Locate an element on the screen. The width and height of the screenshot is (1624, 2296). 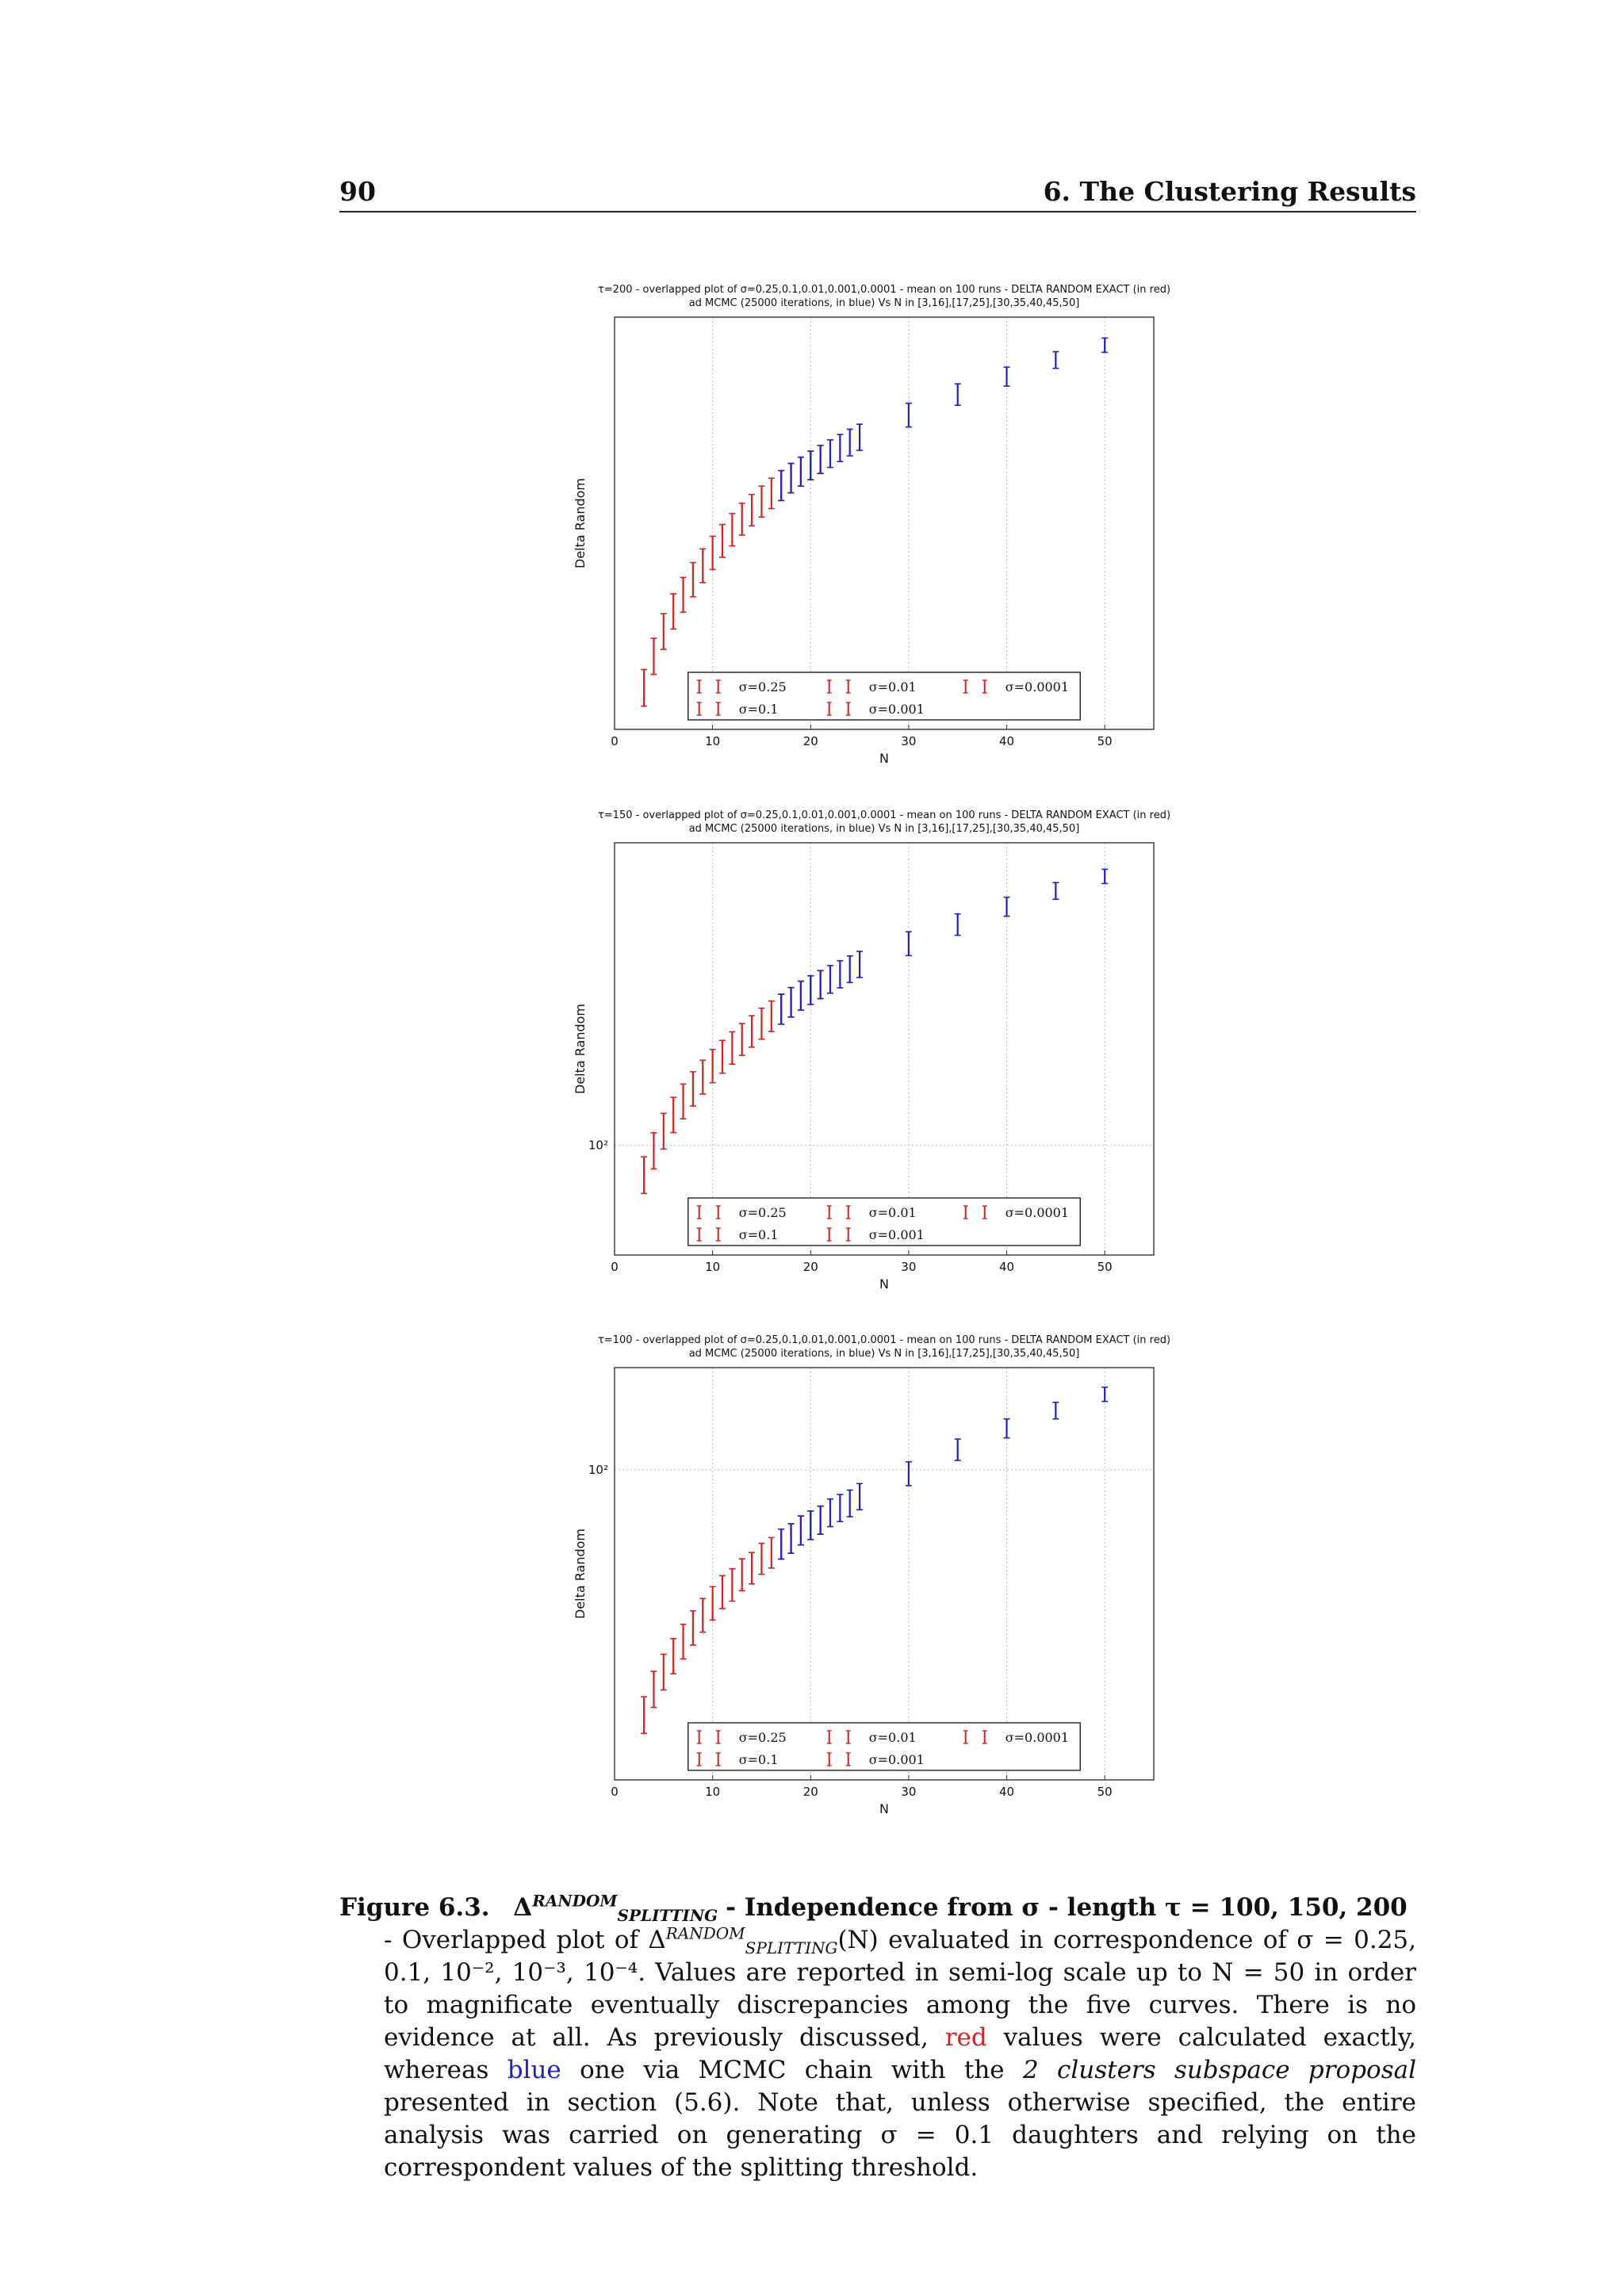
caption-symbol: ΔRANDOMSPLITTING is located at coordinates (615, 1908).